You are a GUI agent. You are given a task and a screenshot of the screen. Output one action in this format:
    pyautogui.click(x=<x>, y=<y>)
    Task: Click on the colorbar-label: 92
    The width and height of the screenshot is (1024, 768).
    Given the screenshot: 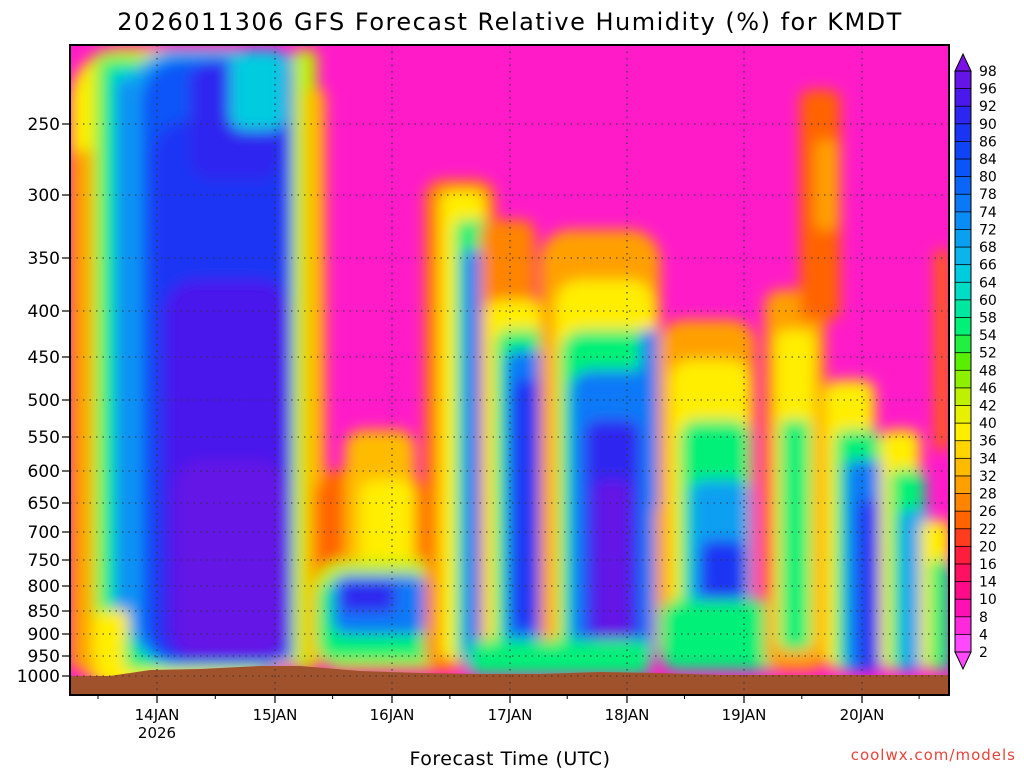 What is the action you would take?
    pyautogui.click(x=988, y=107)
    